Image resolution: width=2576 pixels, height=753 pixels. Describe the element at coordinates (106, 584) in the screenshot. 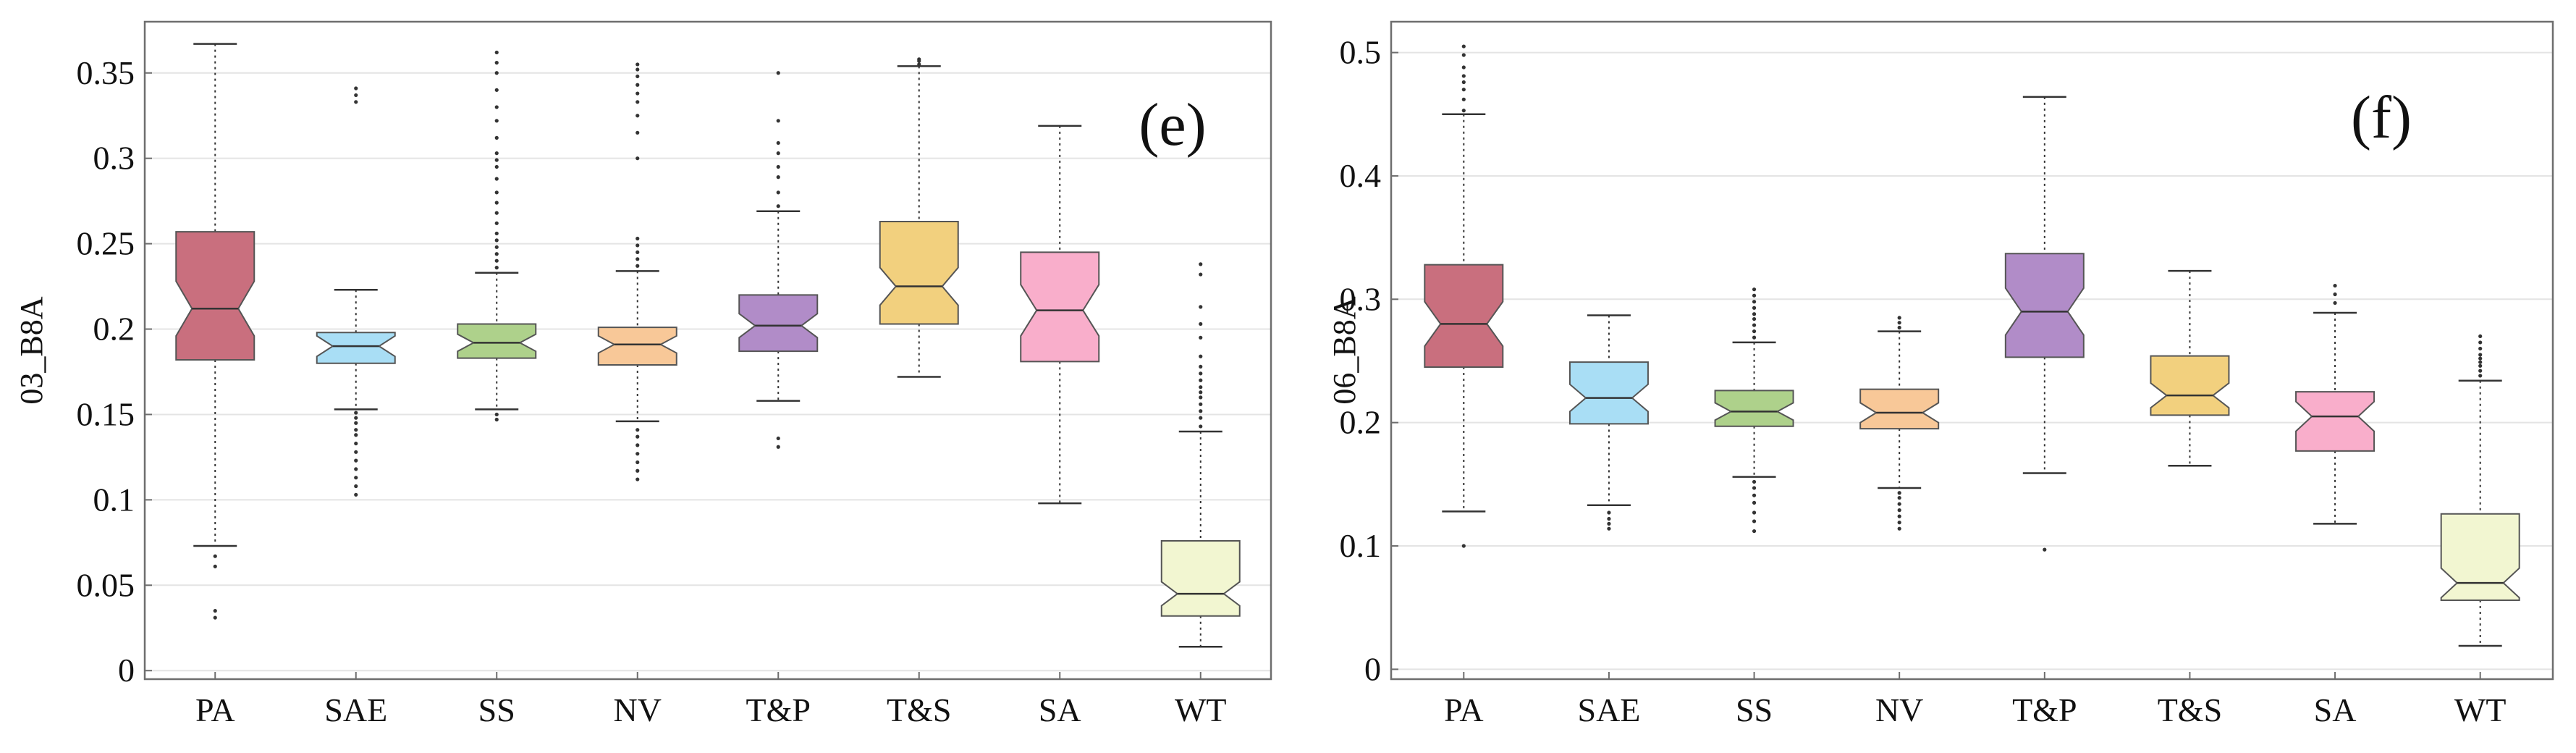

I see `y-tick-label: 0.05` at that location.